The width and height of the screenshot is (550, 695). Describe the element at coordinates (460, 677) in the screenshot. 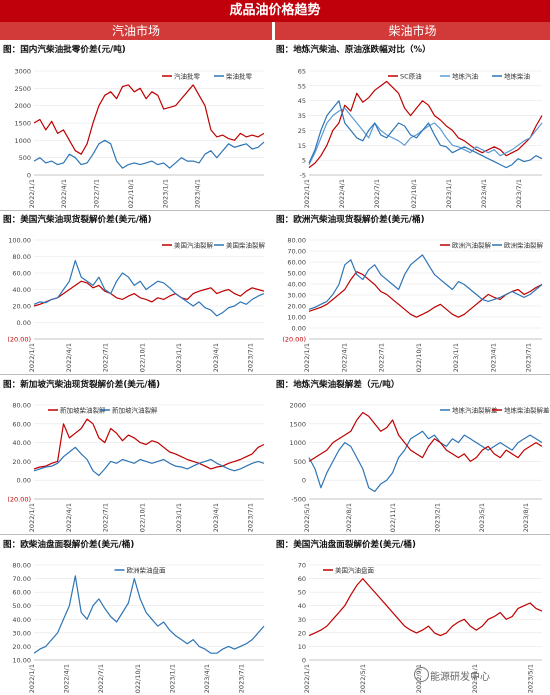

I see `watermark: 能源研发中心` at that location.